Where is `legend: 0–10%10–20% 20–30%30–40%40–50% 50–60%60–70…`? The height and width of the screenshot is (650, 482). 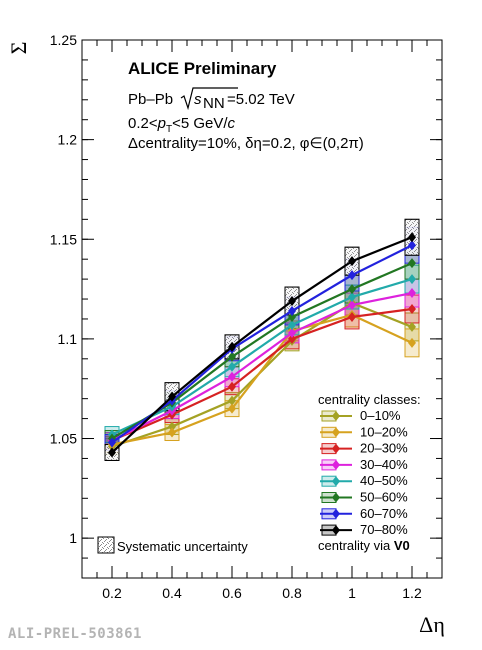
legend: 0–10%10–20% 20–30%30–40%40–50% 50–60%60–70… is located at coordinates (364, 472).